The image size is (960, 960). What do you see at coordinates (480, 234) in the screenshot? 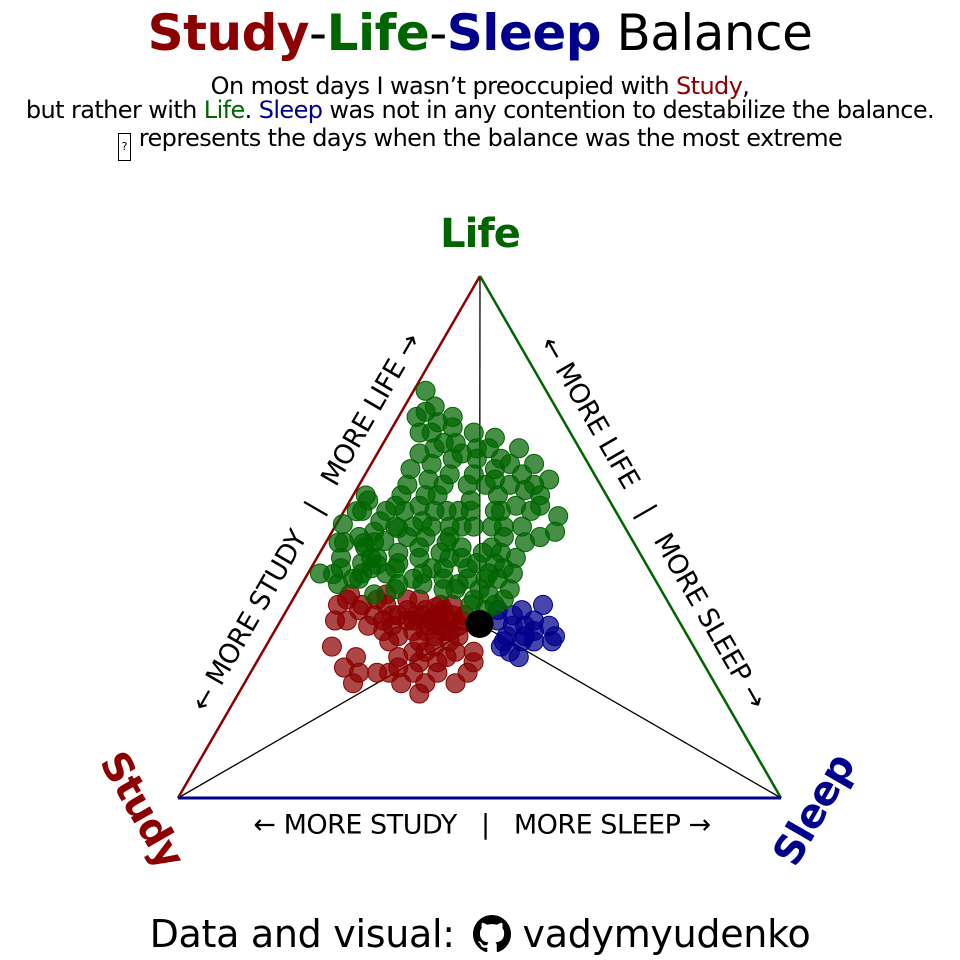
I see `vertex-label-life: Life` at bounding box center [480, 234].